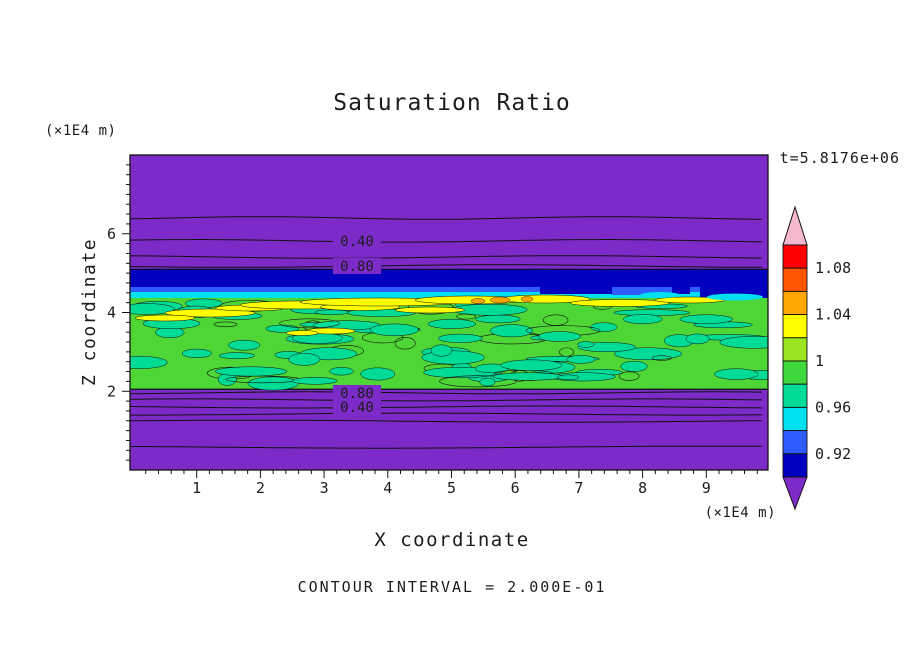 This screenshot has height=654, width=904. I want to click on y-tick-label: 6, so click(111, 234).